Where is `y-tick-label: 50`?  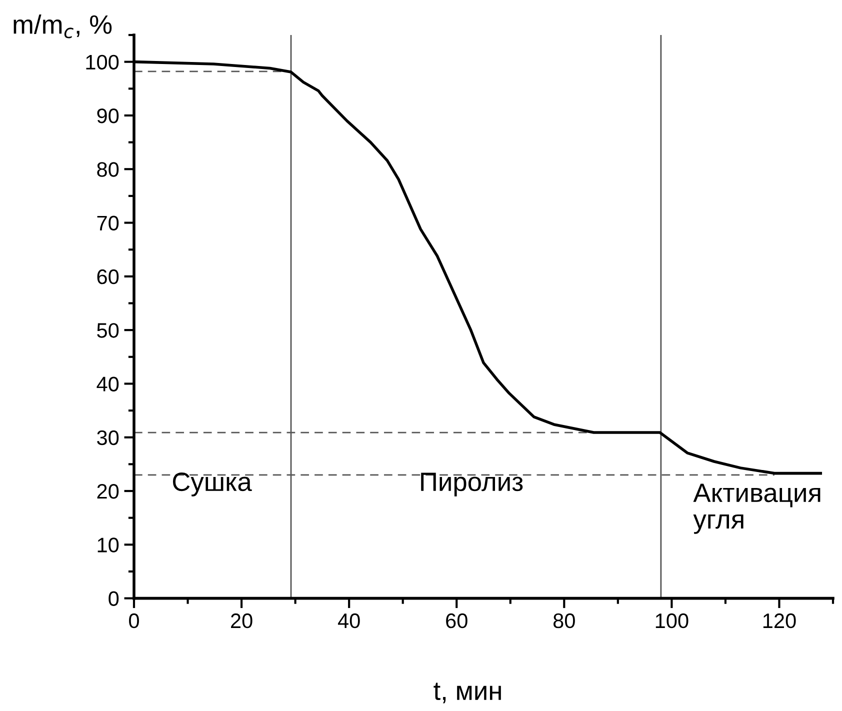
y-tick-label: 50 is located at coordinates (108, 330).